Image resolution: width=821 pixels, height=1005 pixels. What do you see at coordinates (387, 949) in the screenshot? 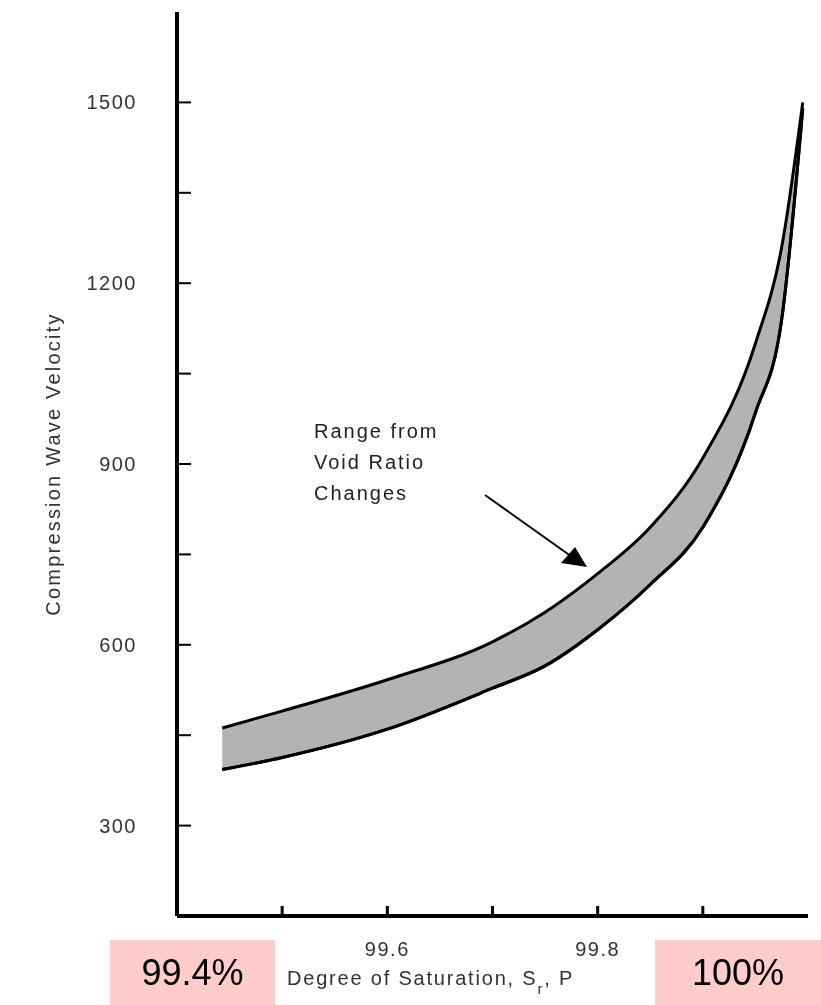
I see `x-tick-label: 99.6` at bounding box center [387, 949].